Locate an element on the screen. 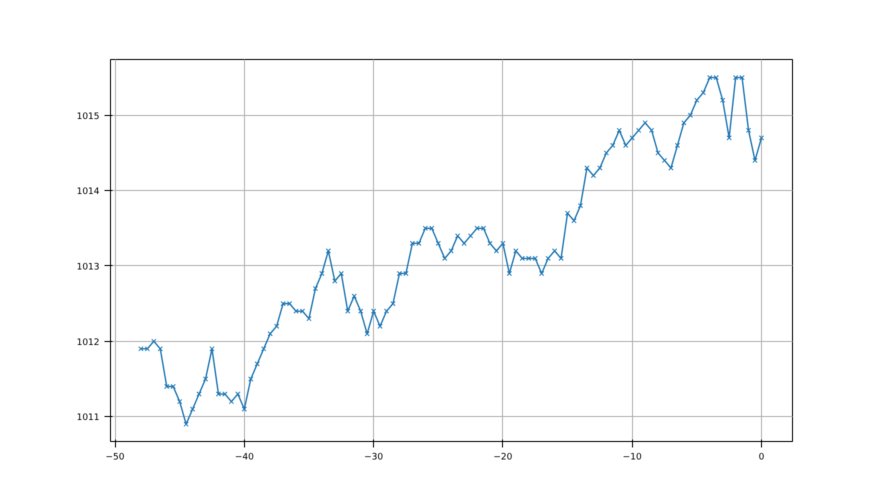  x-tick-label: −50 is located at coordinates (115, 457).